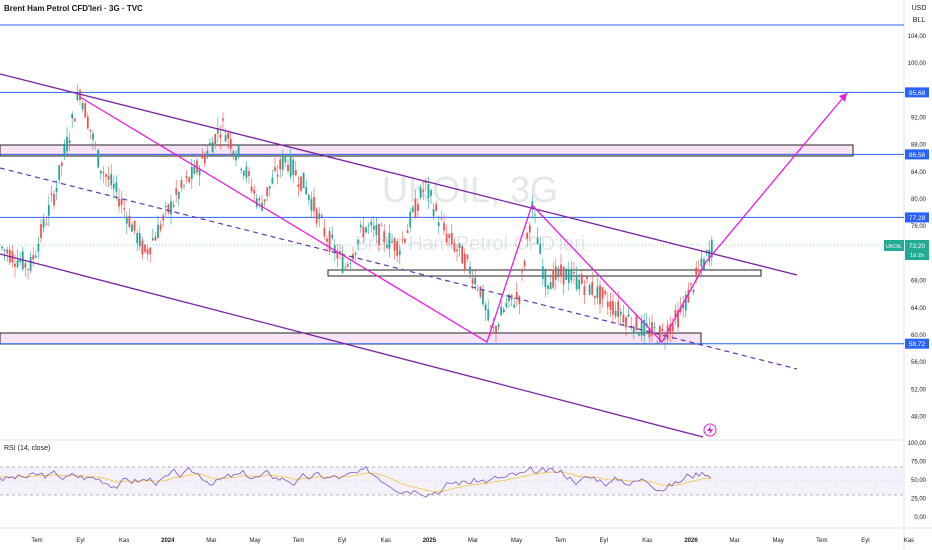 This screenshot has height=550, width=932. Describe the element at coordinates (427, 150) in the screenshot. I see `resistance-zone` at that location.